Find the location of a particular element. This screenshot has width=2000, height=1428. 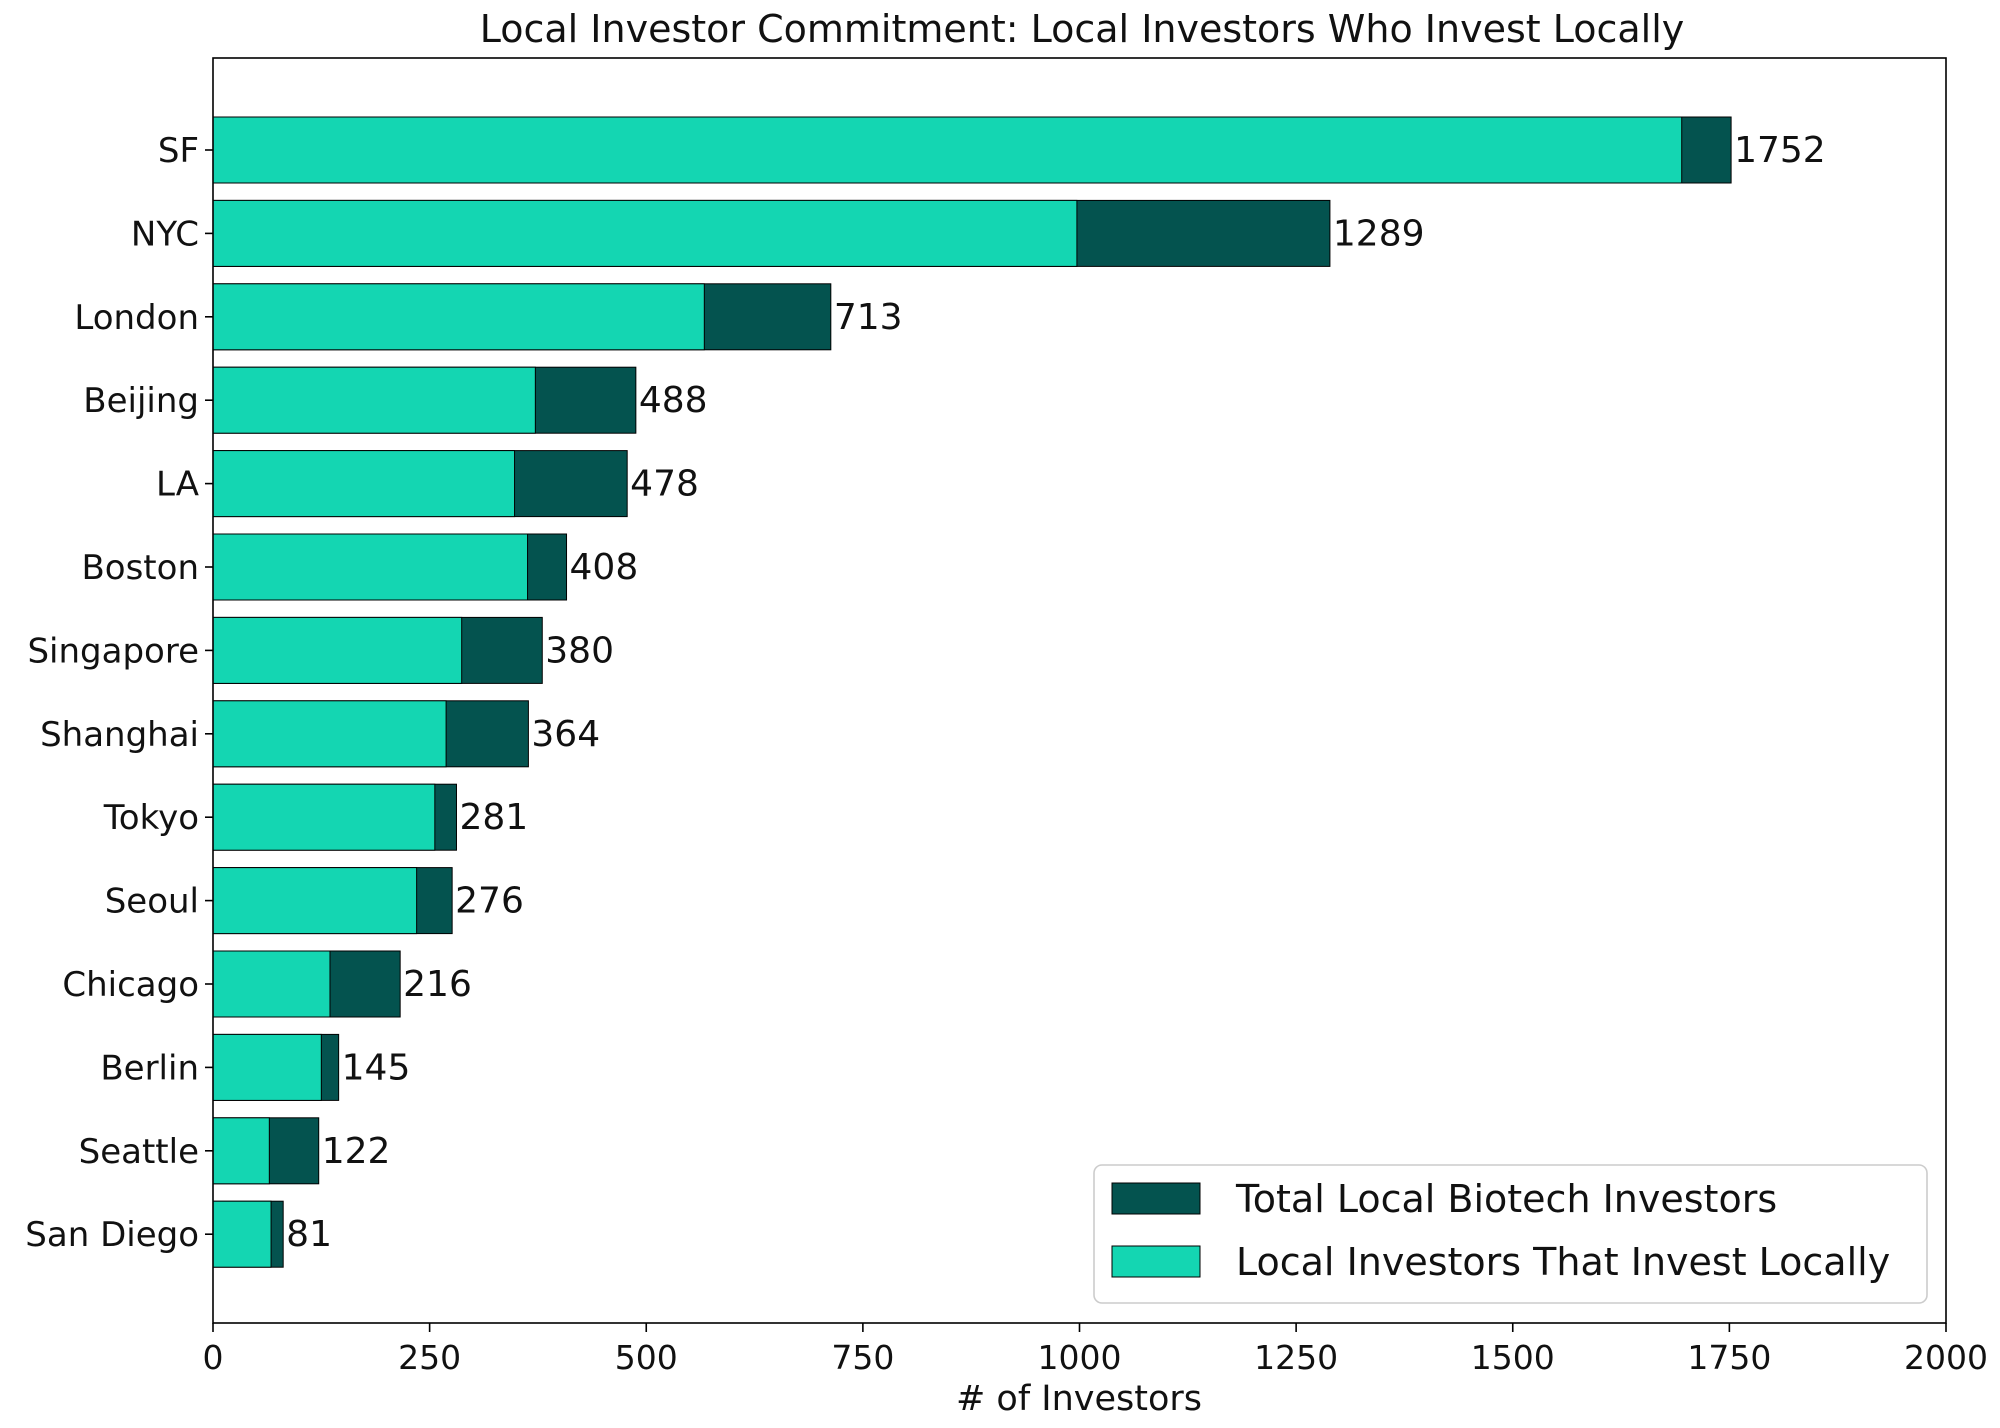

y-tick-label: Seattle is located at coordinates (139, 1152).